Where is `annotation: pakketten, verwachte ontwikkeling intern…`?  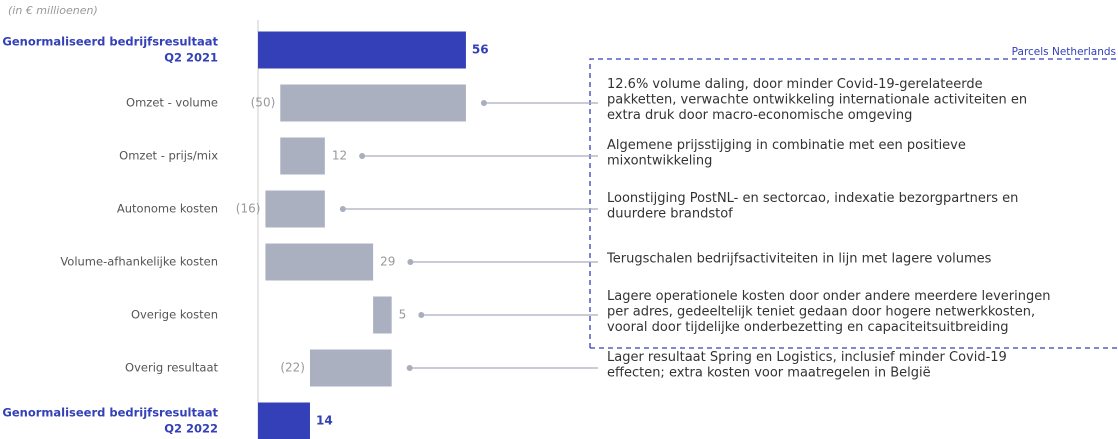
annotation: pakketten, verwachte ontwikkeling intern… is located at coordinates (817, 100).